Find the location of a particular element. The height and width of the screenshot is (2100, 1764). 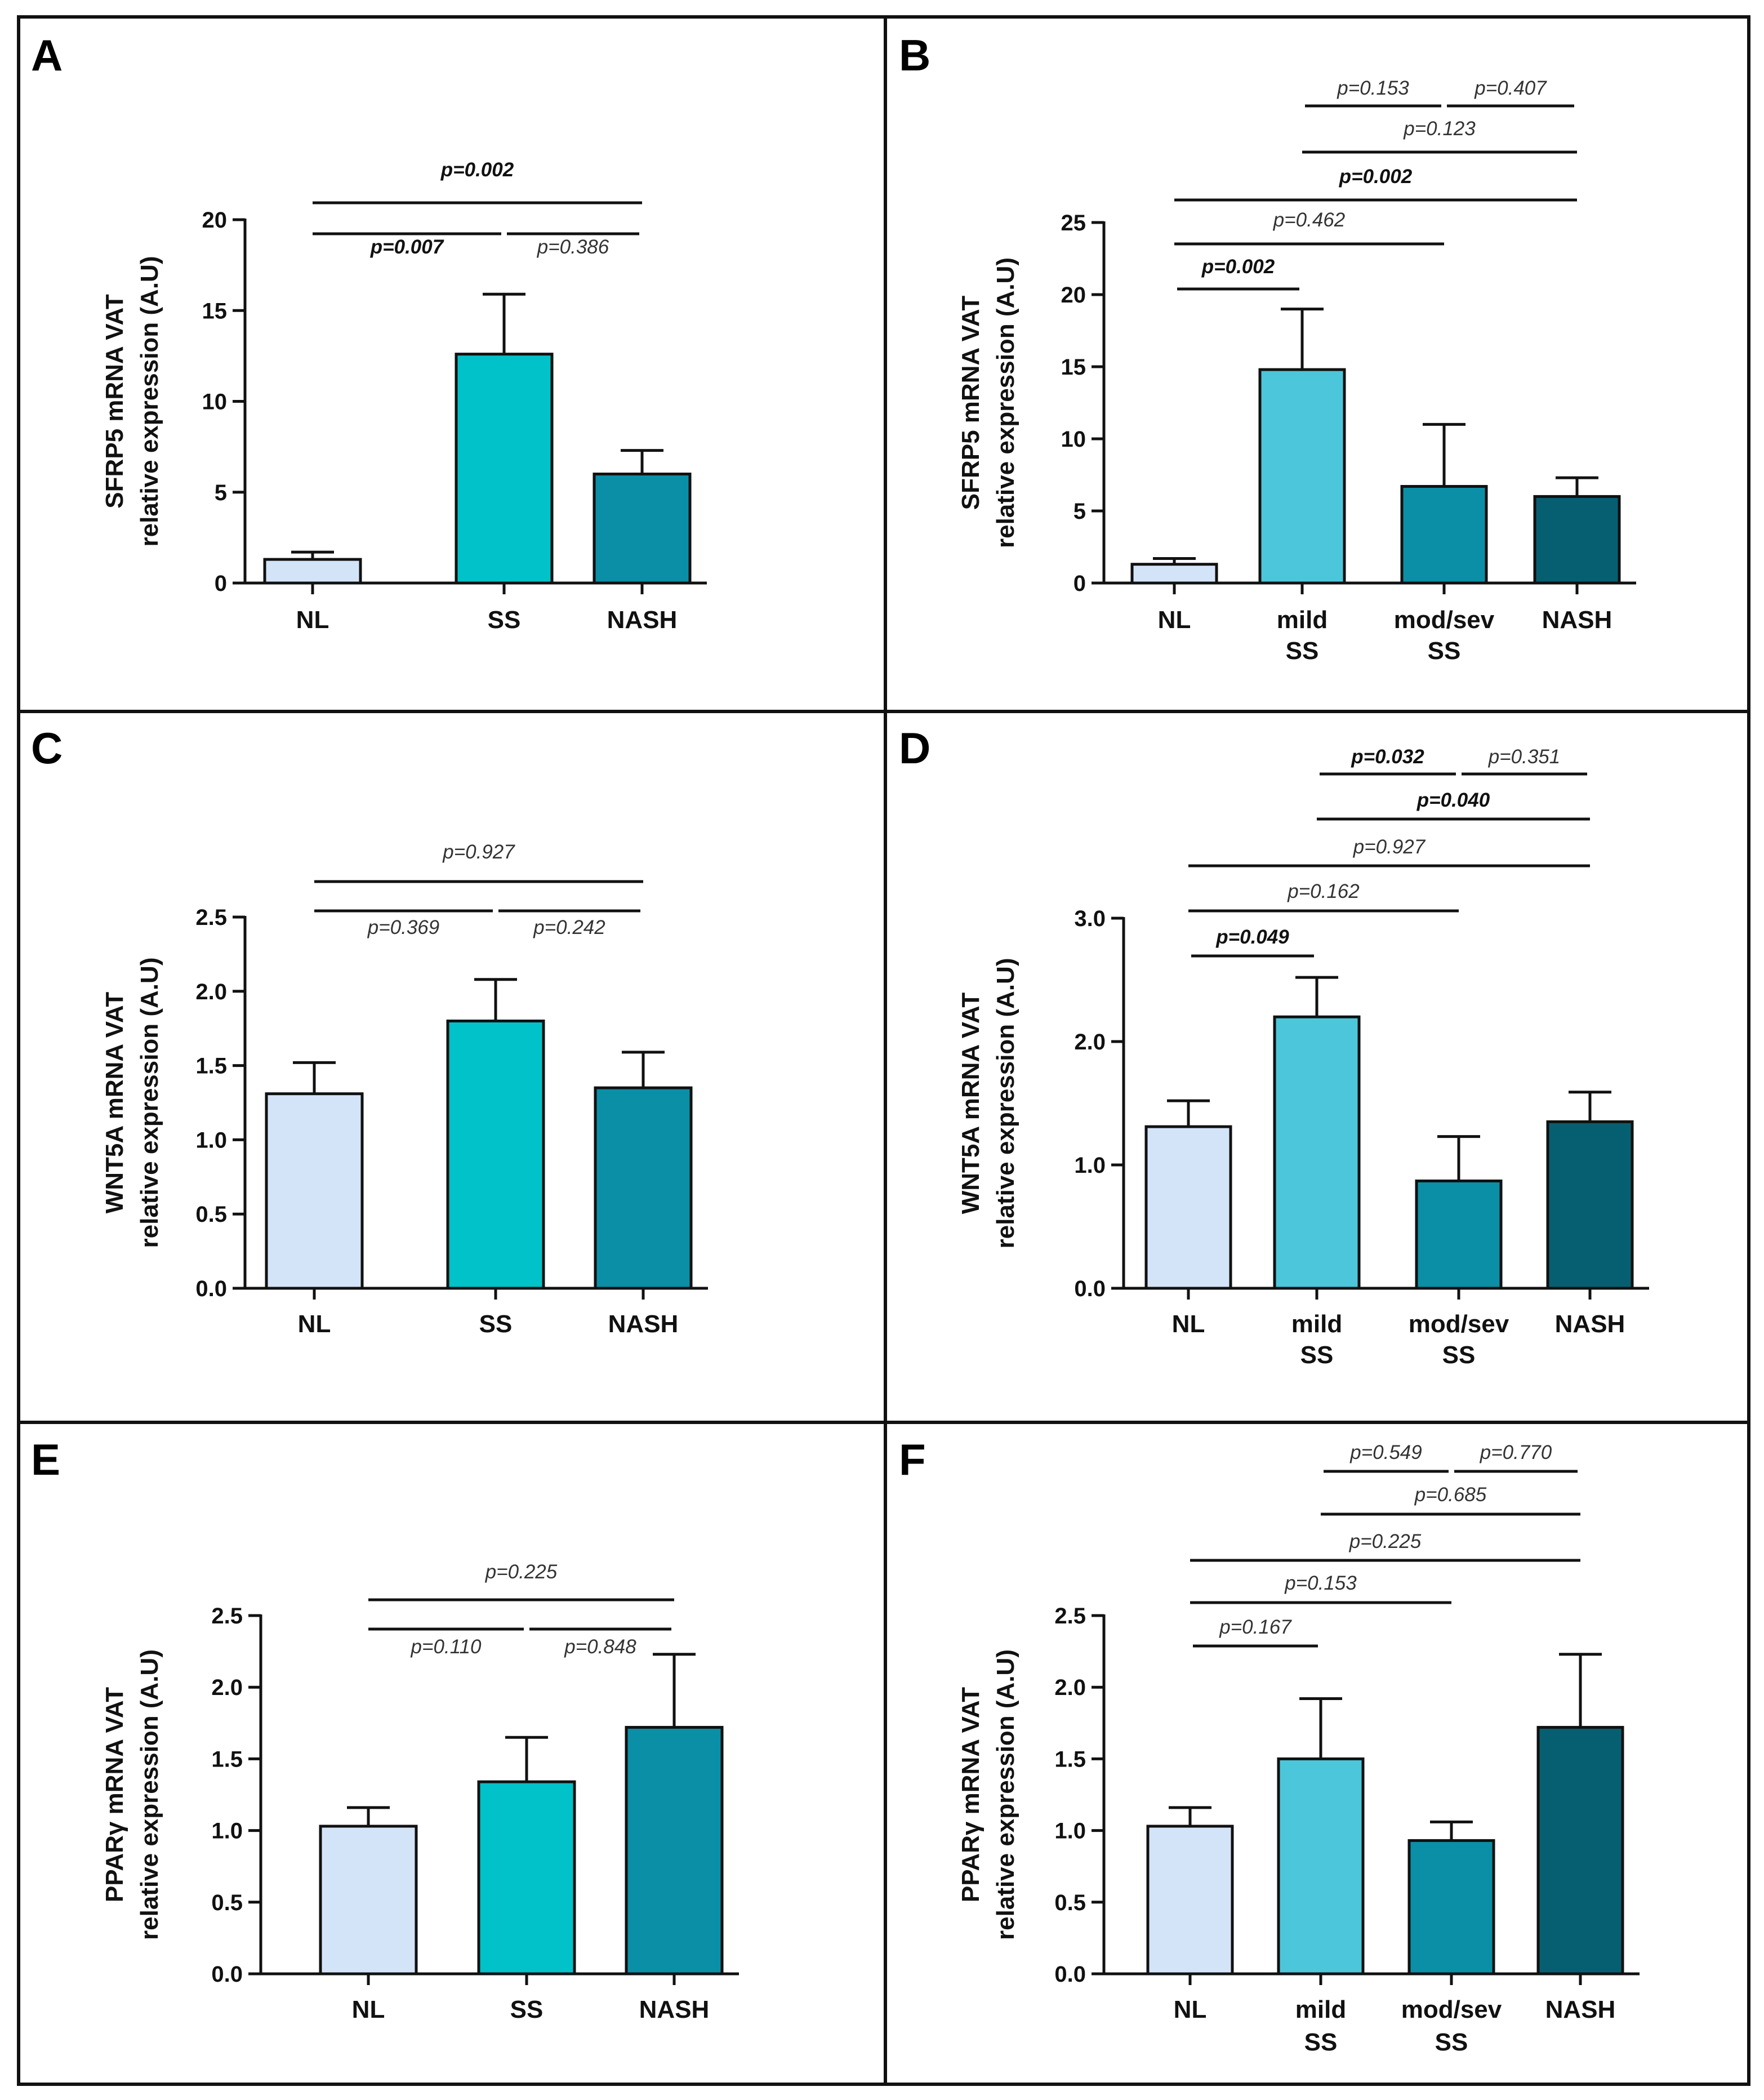

y-tick-label: 0 is located at coordinates (1079, 583).